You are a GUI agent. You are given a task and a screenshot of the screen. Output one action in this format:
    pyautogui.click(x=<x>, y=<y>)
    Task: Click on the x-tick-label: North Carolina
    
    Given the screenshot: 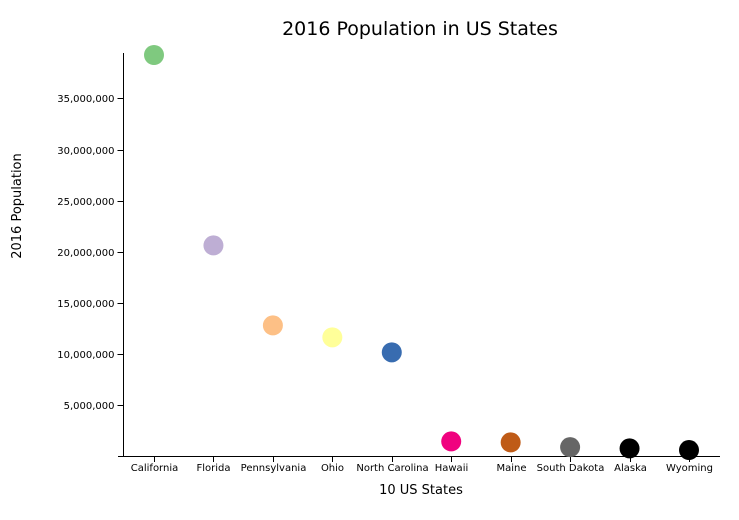 What is the action you would take?
    pyautogui.click(x=392, y=468)
    